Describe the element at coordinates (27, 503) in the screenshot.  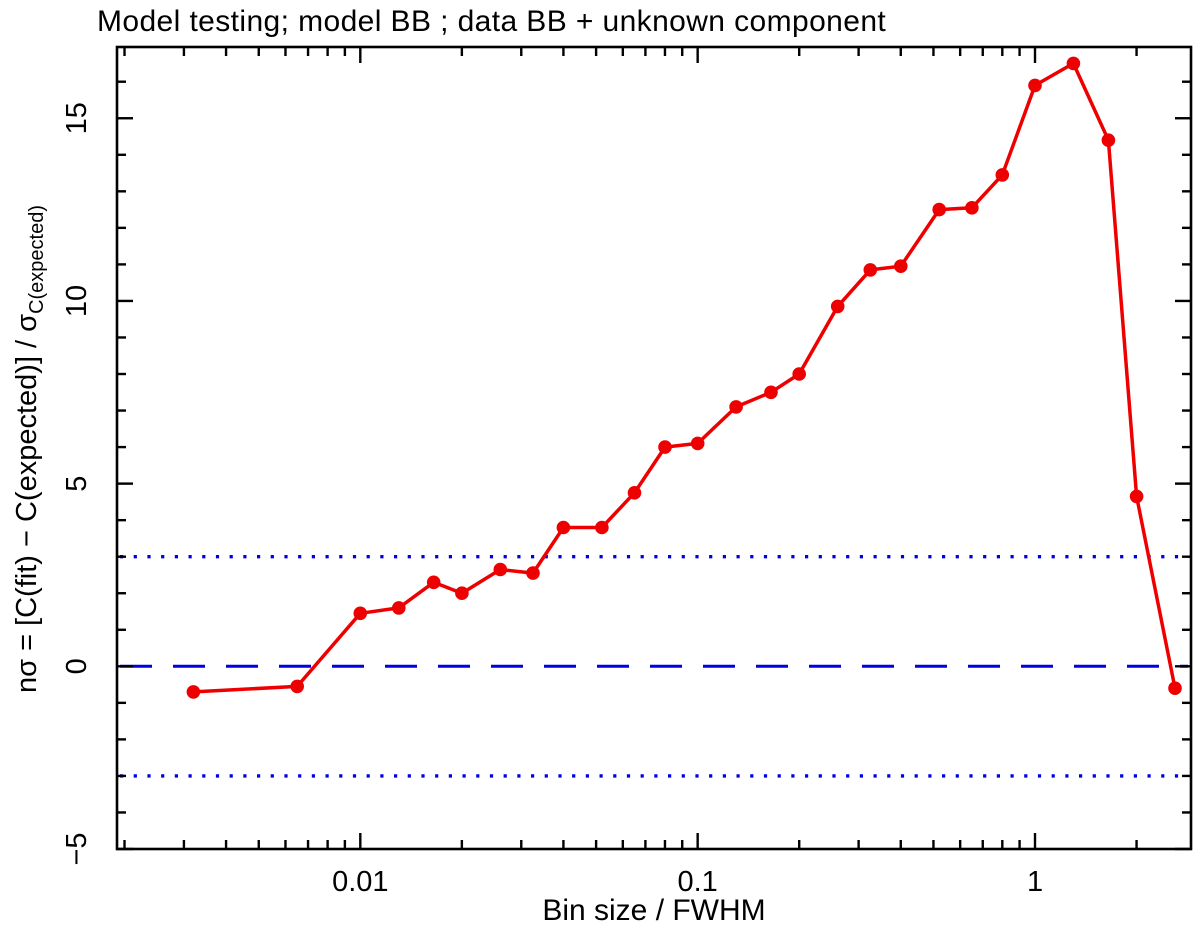
I see `y-axis-title-main: nσ = [C(fit) − C(expected)] / σ` at that location.